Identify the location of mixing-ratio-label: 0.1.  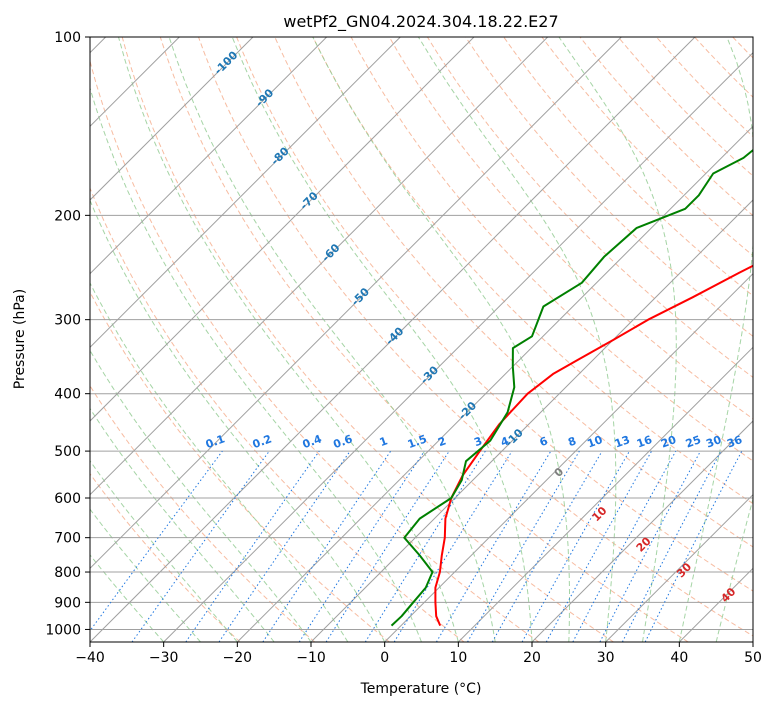
(215, 441).